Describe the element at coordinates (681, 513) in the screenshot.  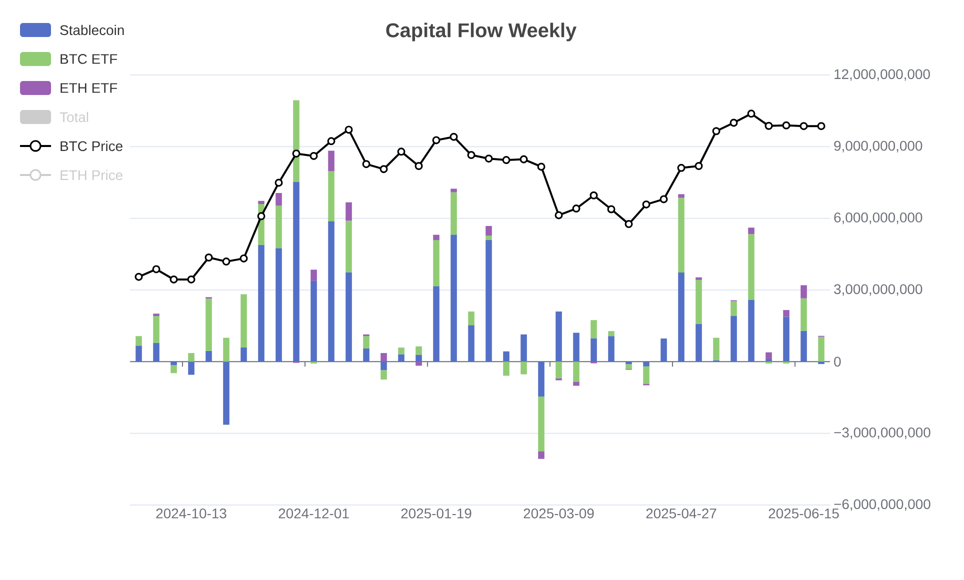
I see `x-tick-label: 2025-04-27` at that location.